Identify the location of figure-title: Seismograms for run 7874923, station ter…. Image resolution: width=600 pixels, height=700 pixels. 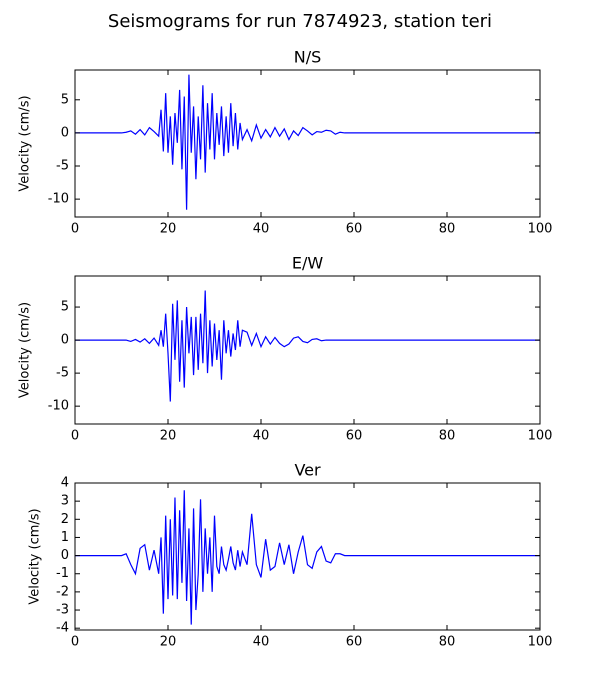
(300, 21).